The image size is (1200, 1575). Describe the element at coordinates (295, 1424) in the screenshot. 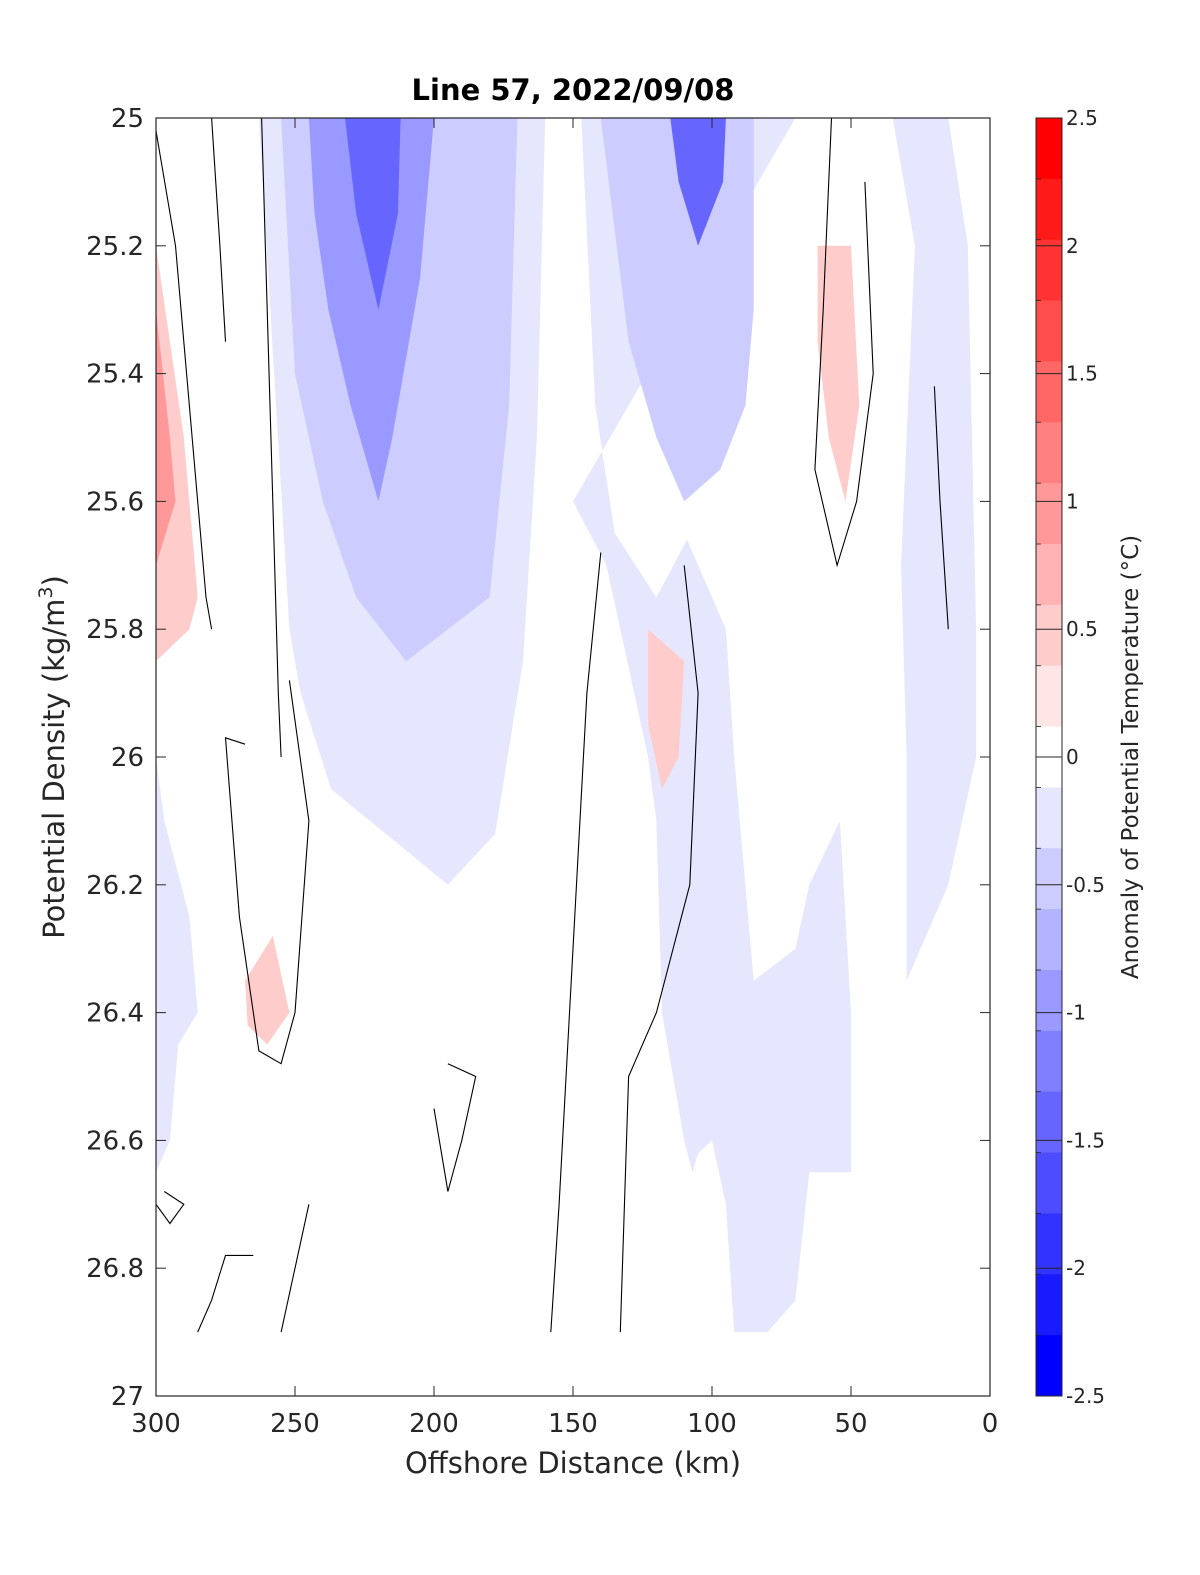

I see `x-tick-label: 250` at that location.